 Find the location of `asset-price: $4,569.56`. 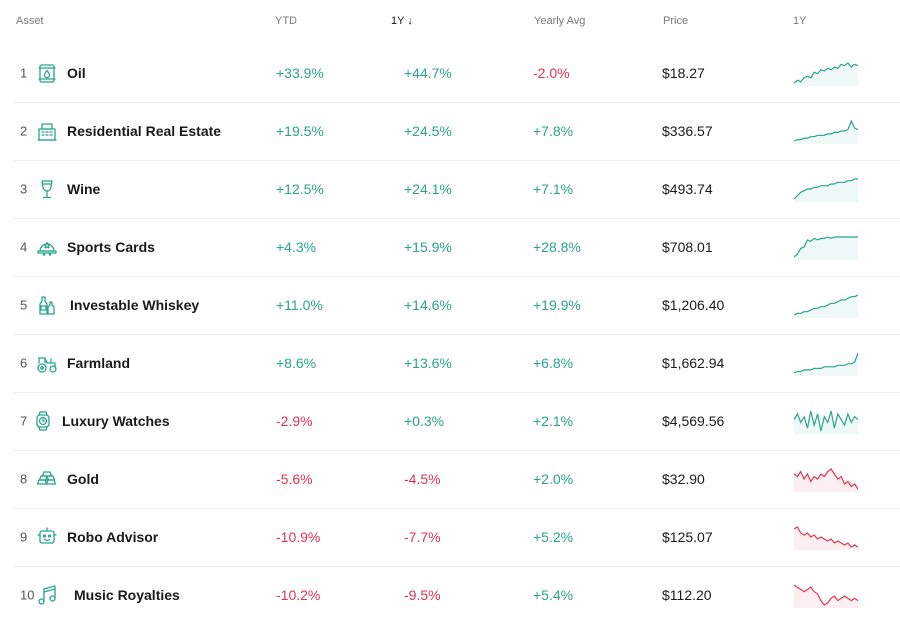

asset-price: $4,569.56 is located at coordinates (693, 421).